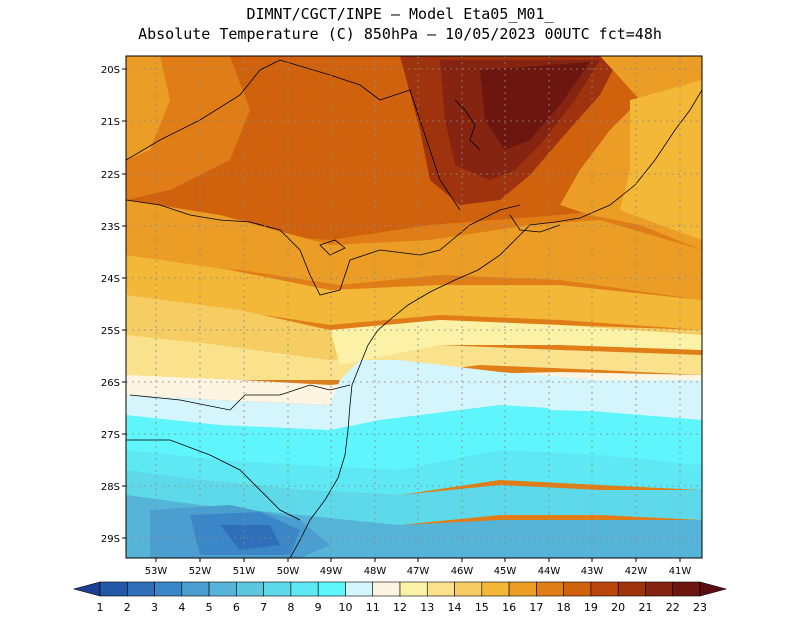 The width and height of the screenshot is (800, 618). I want to click on lon-label: 50W, so click(288, 571).